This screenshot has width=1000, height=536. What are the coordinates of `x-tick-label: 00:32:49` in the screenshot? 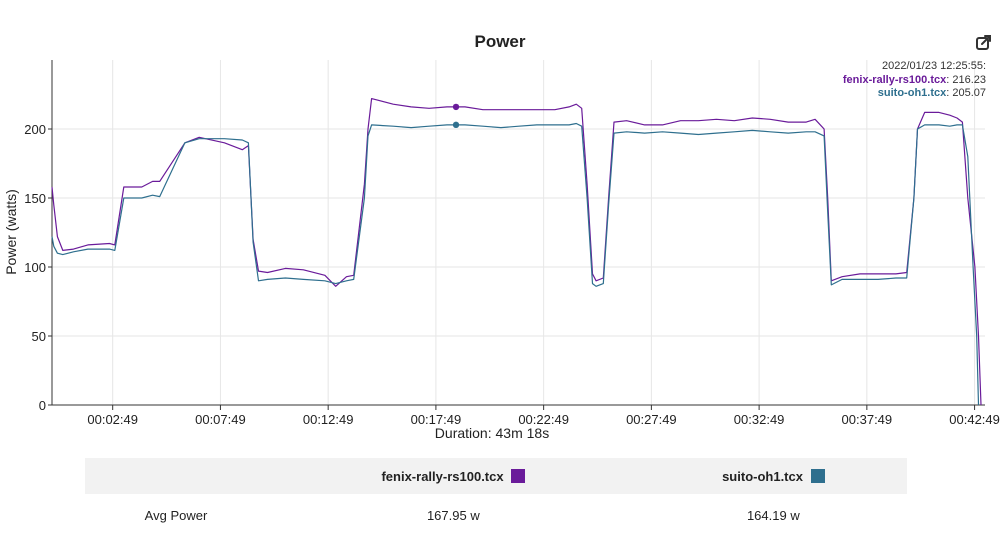 It's located at (759, 419).